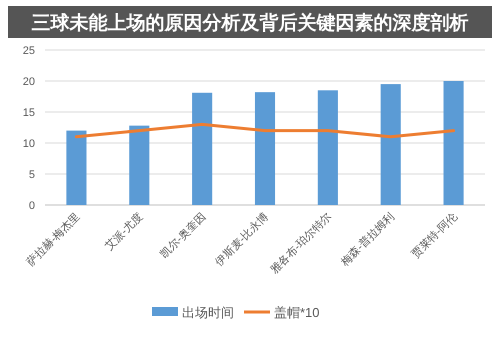  Describe the element at coordinates (250, 23) in the screenshot. I see `chart-title: 三球未能上场的原因分析及背后关键因素的深度剖析` at that location.